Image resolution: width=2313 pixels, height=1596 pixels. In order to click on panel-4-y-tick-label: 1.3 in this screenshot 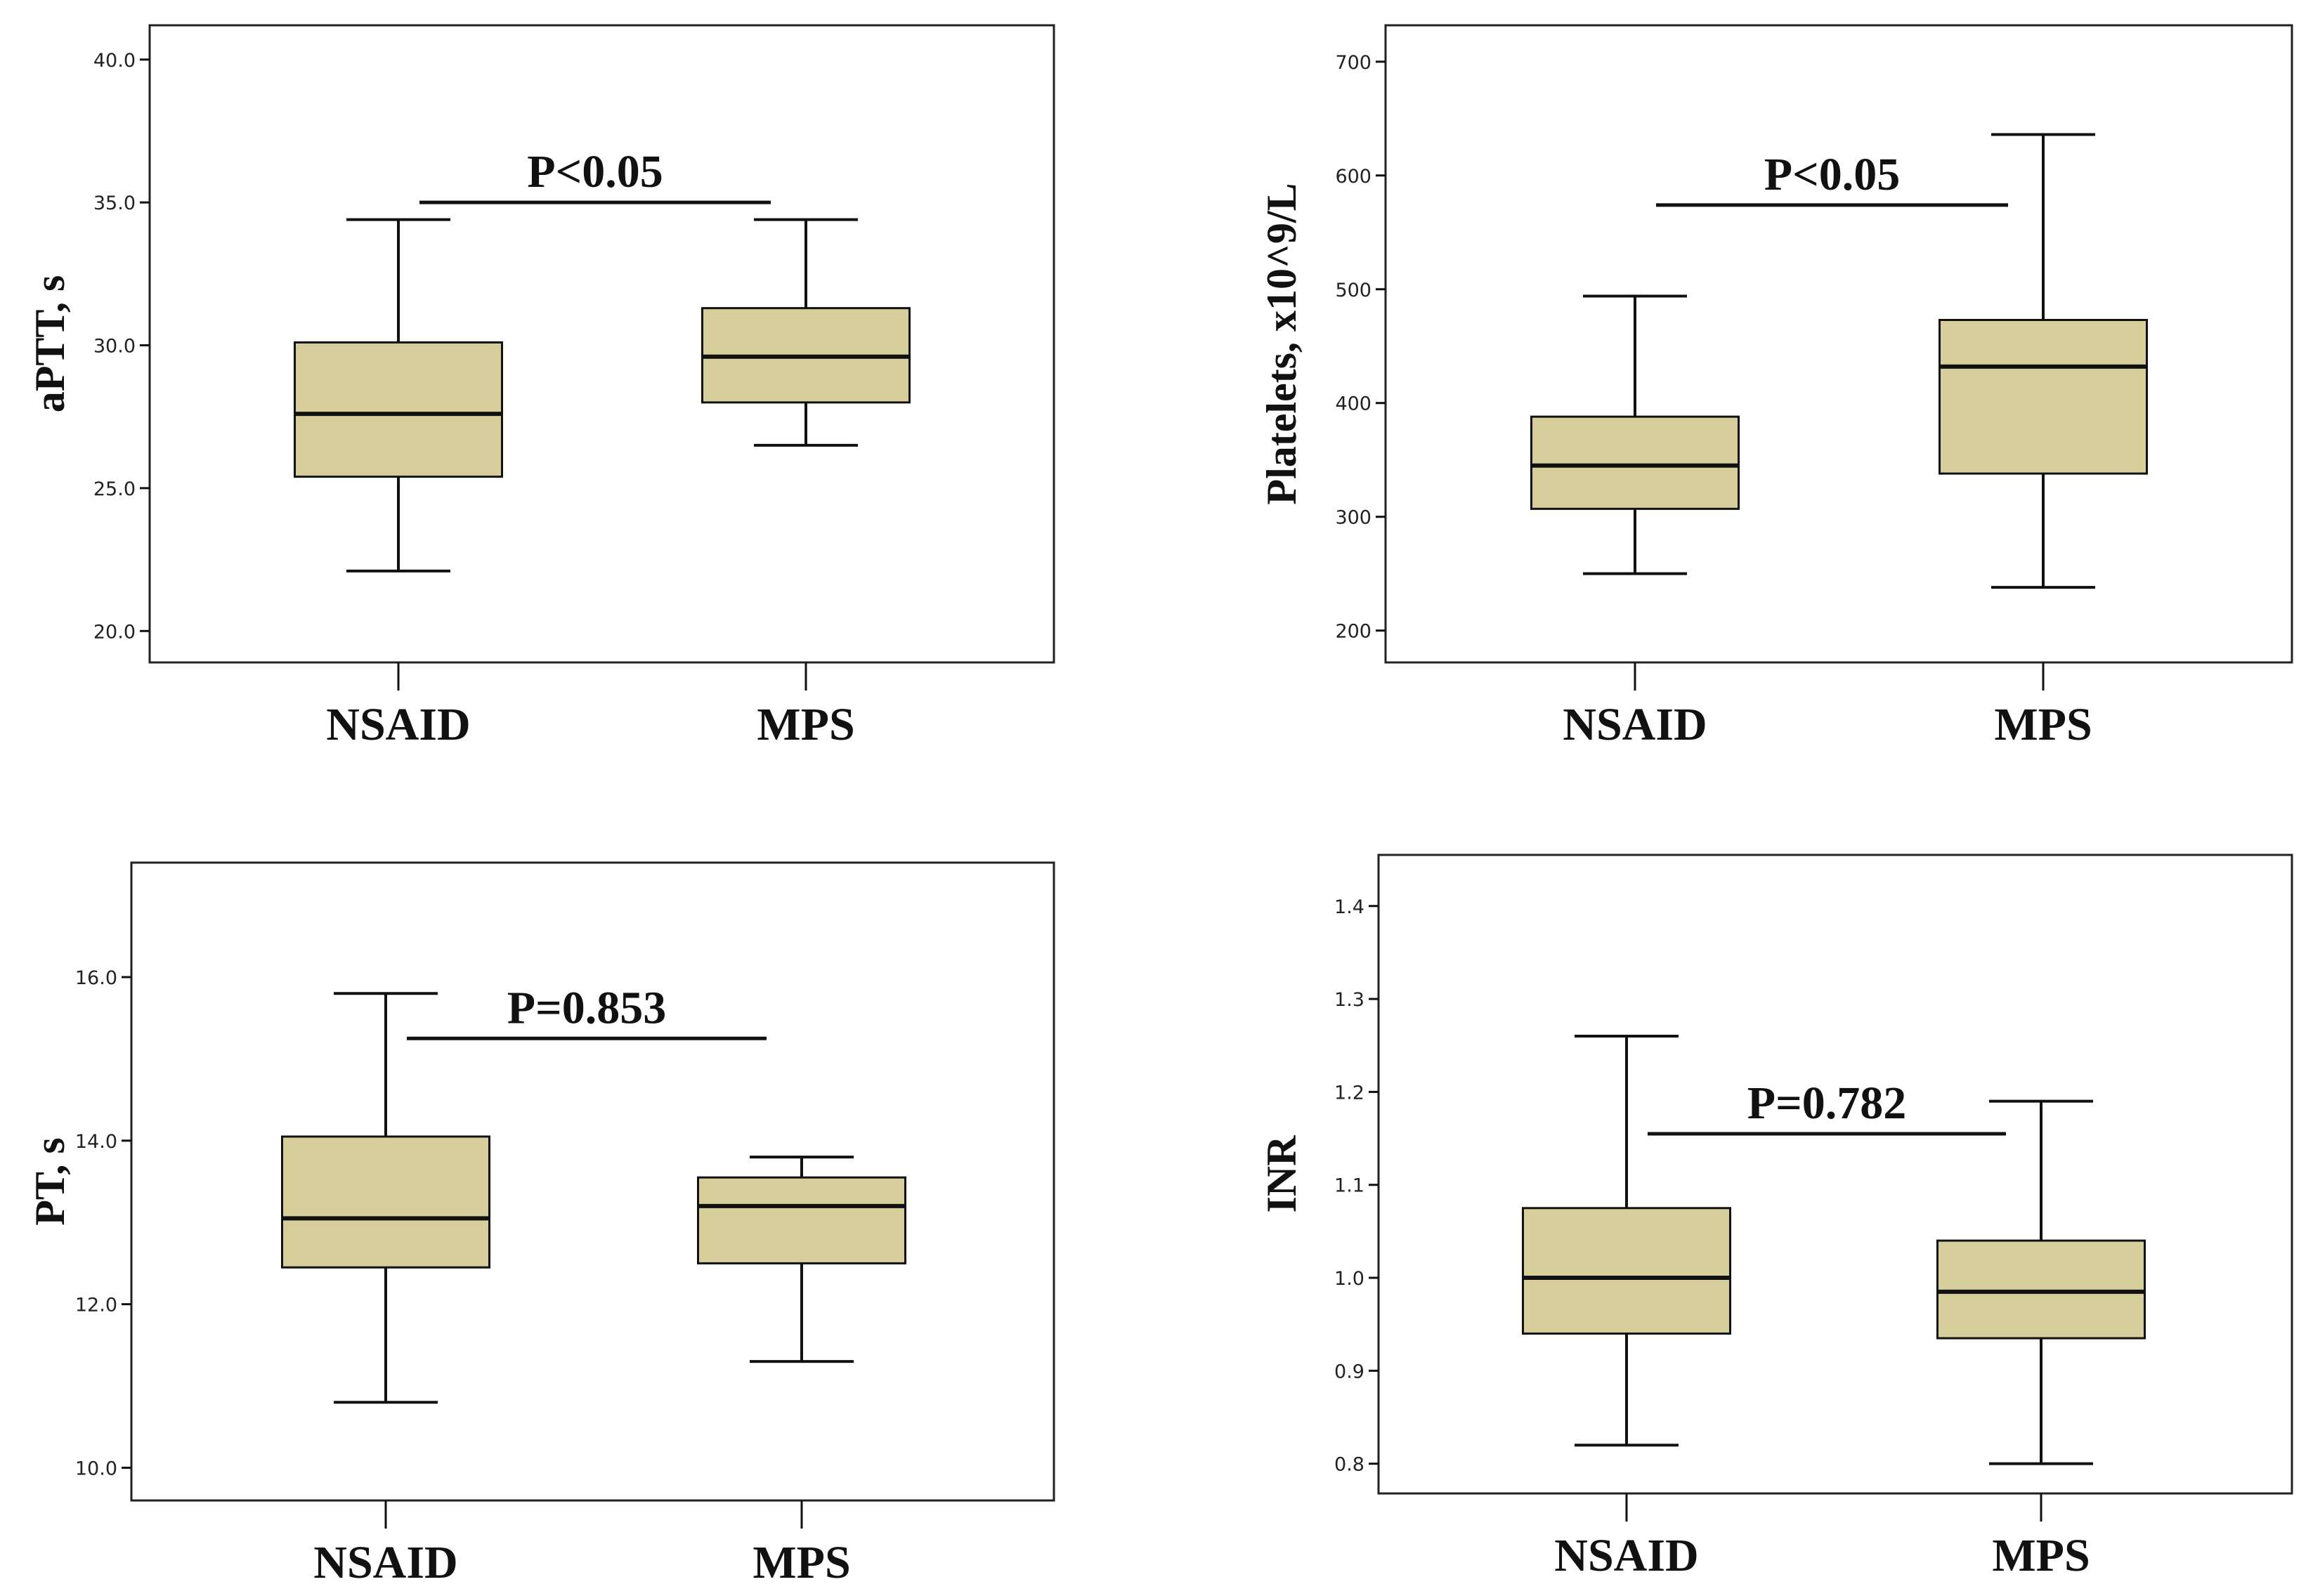, I will do `click(1349, 1000)`.